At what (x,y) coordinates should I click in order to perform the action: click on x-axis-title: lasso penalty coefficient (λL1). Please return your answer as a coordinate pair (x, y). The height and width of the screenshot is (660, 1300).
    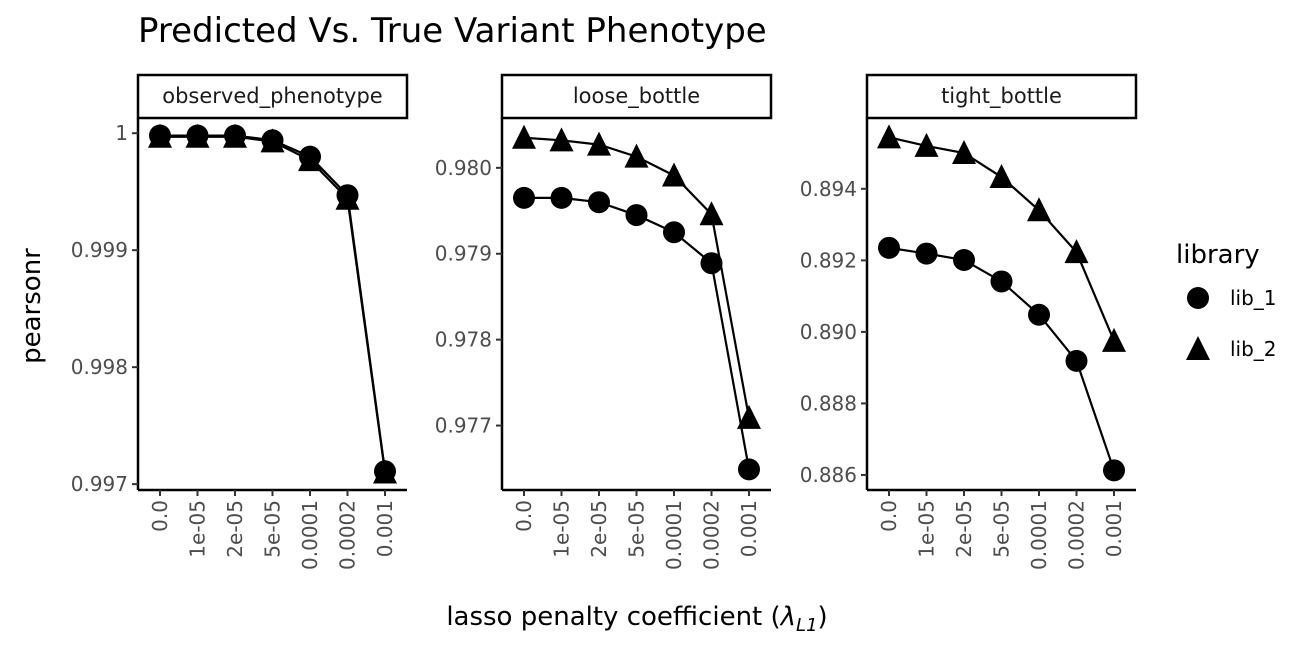
    Looking at the image, I should click on (636, 619).